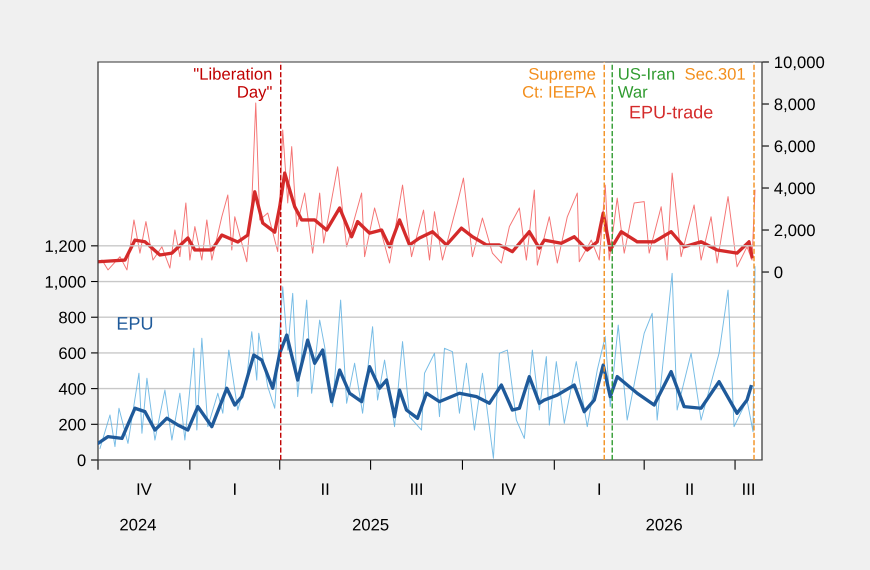 This screenshot has width=870, height=570. Describe the element at coordinates (664, 524) in the screenshot. I see `x-tick-label: 2026` at that location.